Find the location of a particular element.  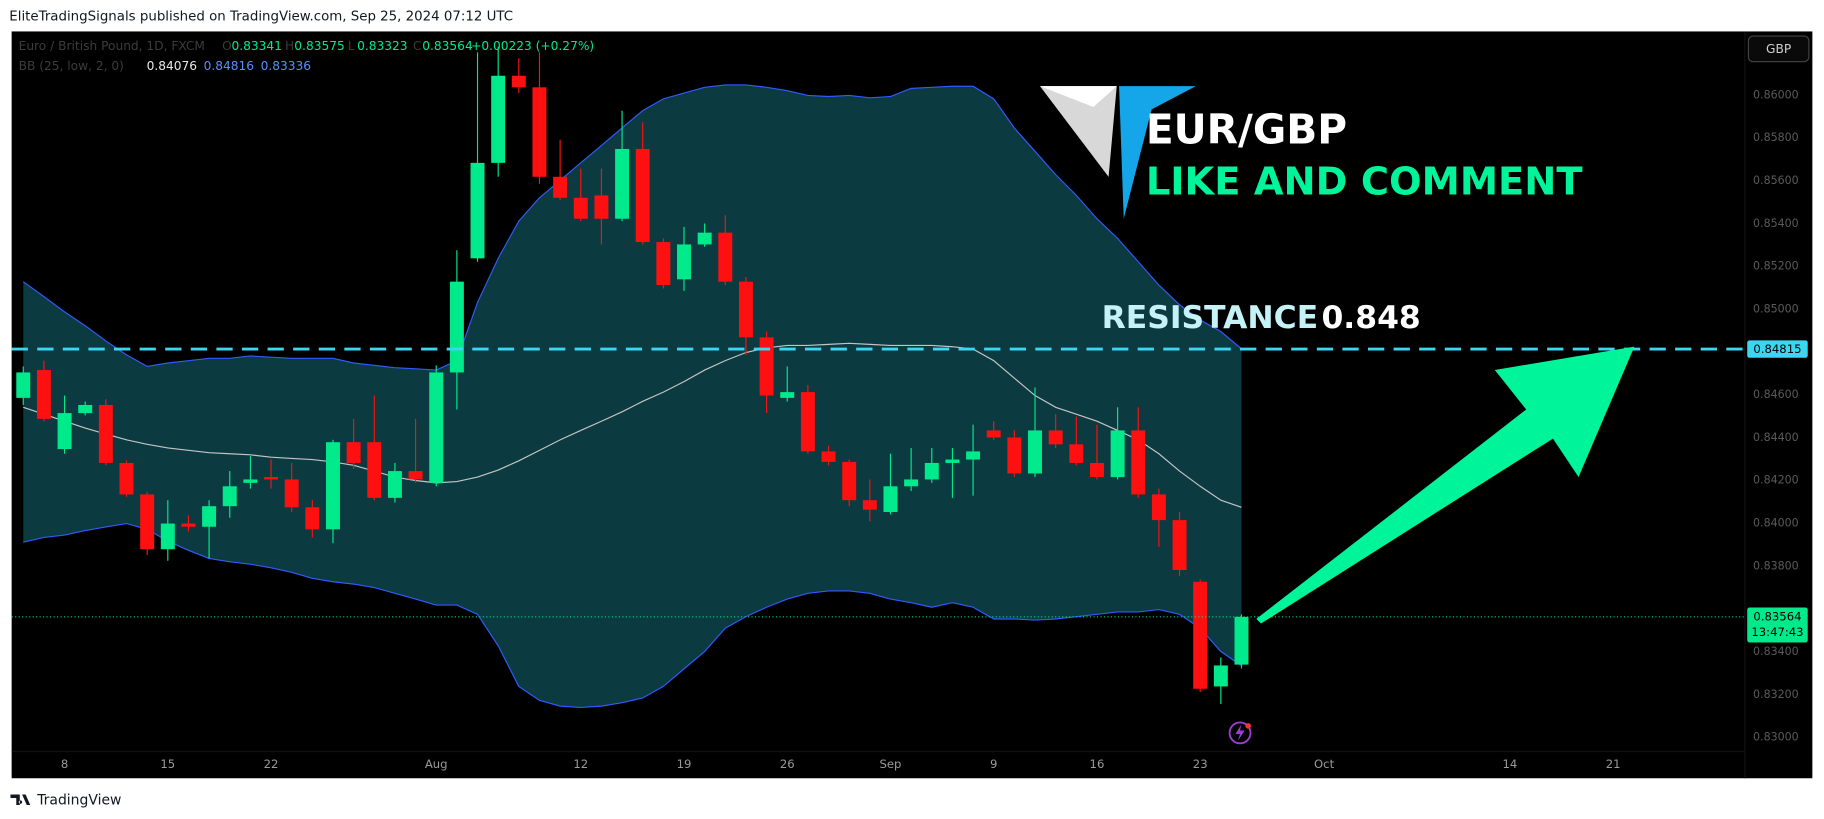

x-tick-label: 22 is located at coordinates (271, 764).